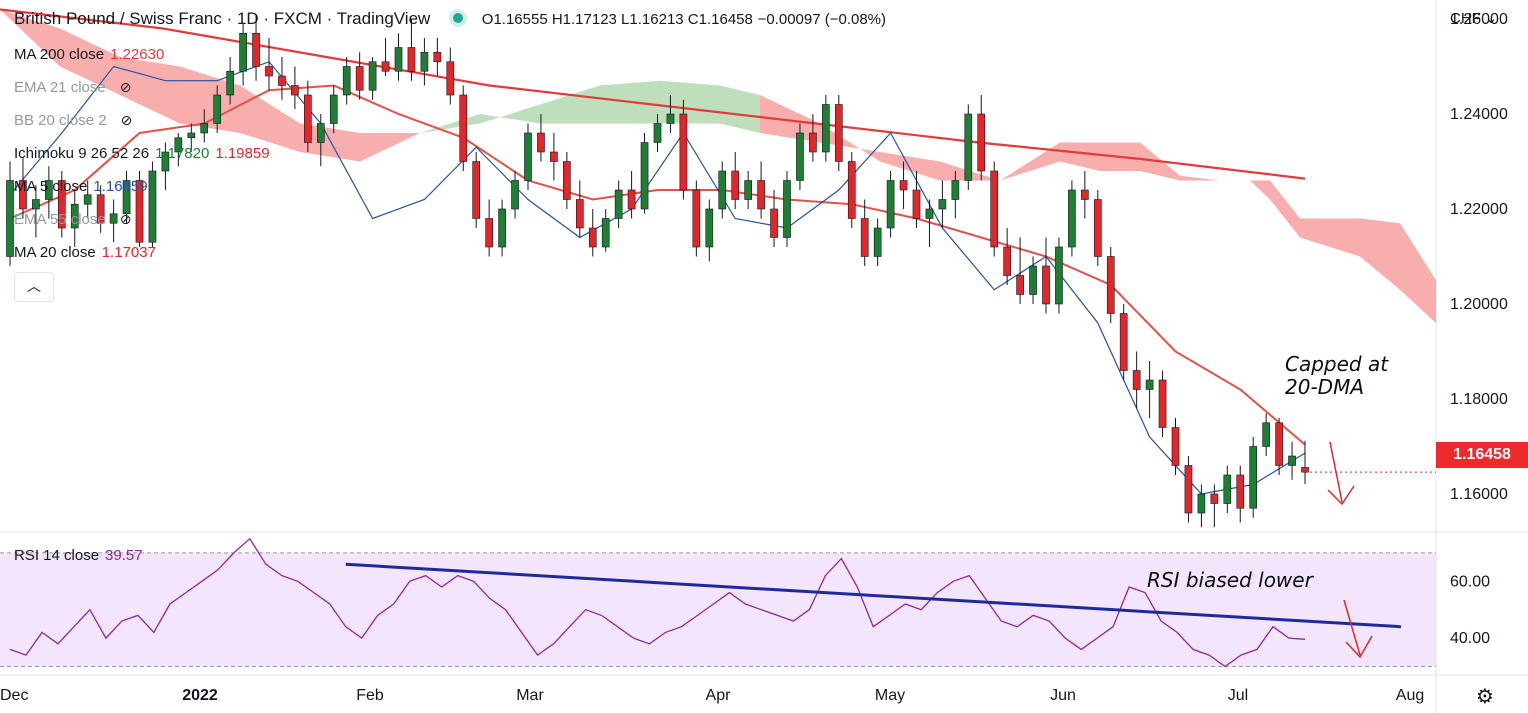 Image resolution: width=1528 pixels, height=713 pixels. Describe the element at coordinates (1479, 304) in the screenshot. I see `price-tick-label: 1.20000` at that location.